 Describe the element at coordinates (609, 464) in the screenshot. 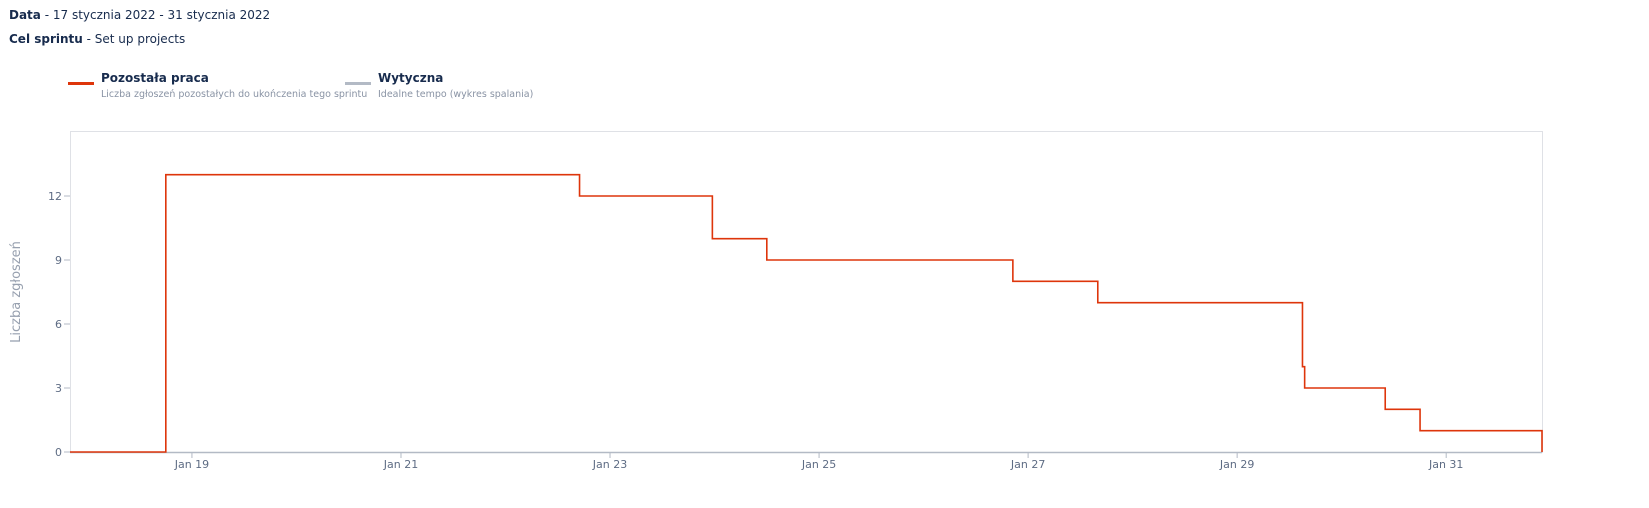

I see `x-tick-label: Jan 23` at that location.